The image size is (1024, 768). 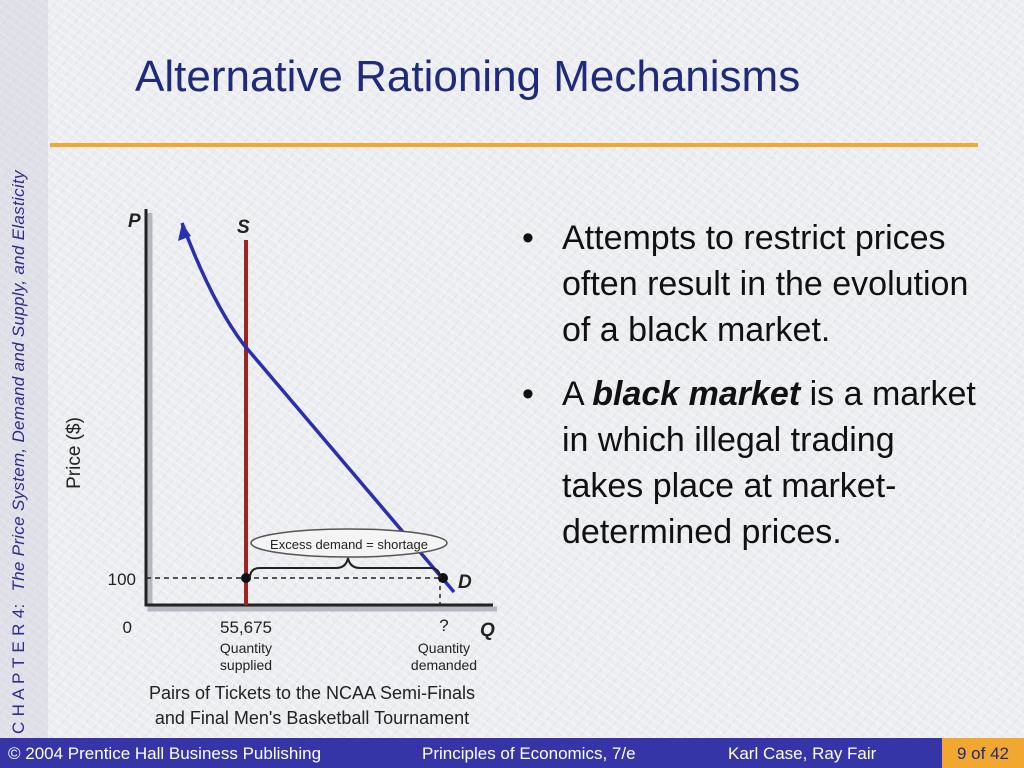 What do you see at coordinates (444, 665) in the screenshot?
I see `qd-label-line2: demanded` at bounding box center [444, 665].